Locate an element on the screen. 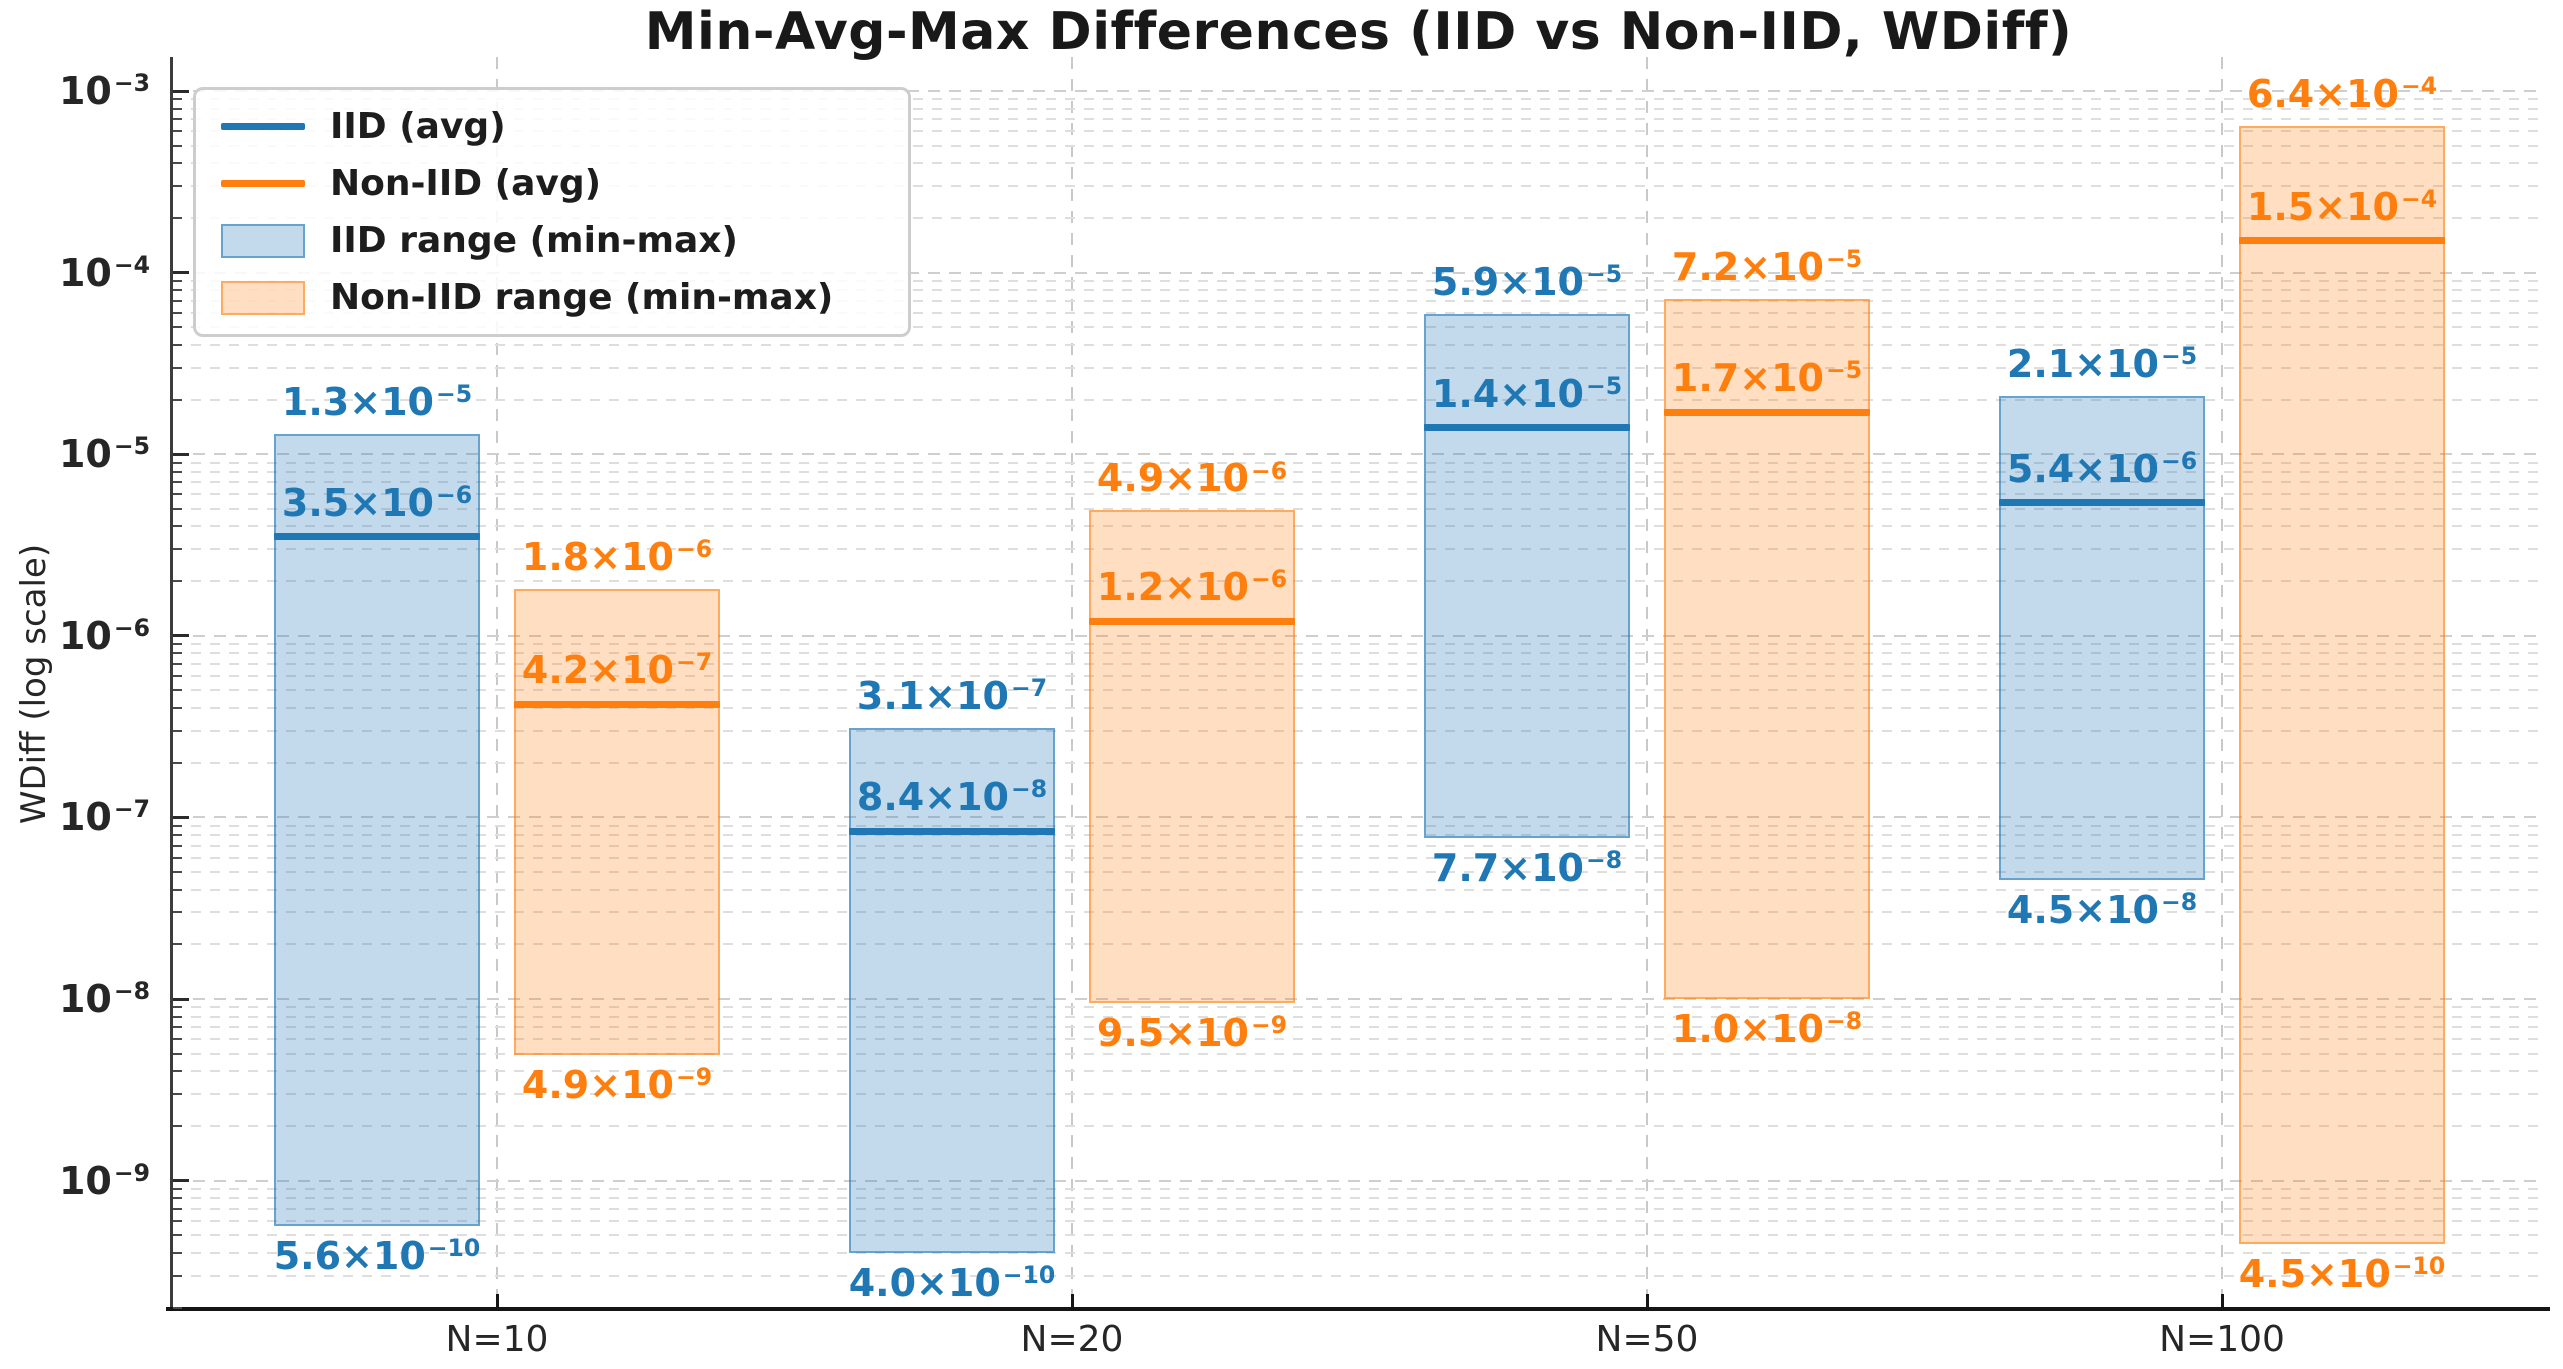 The width and height of the screenshot is (2563, 1369). avg-line-iid-N=100 is located at coordinates (2102, 503).